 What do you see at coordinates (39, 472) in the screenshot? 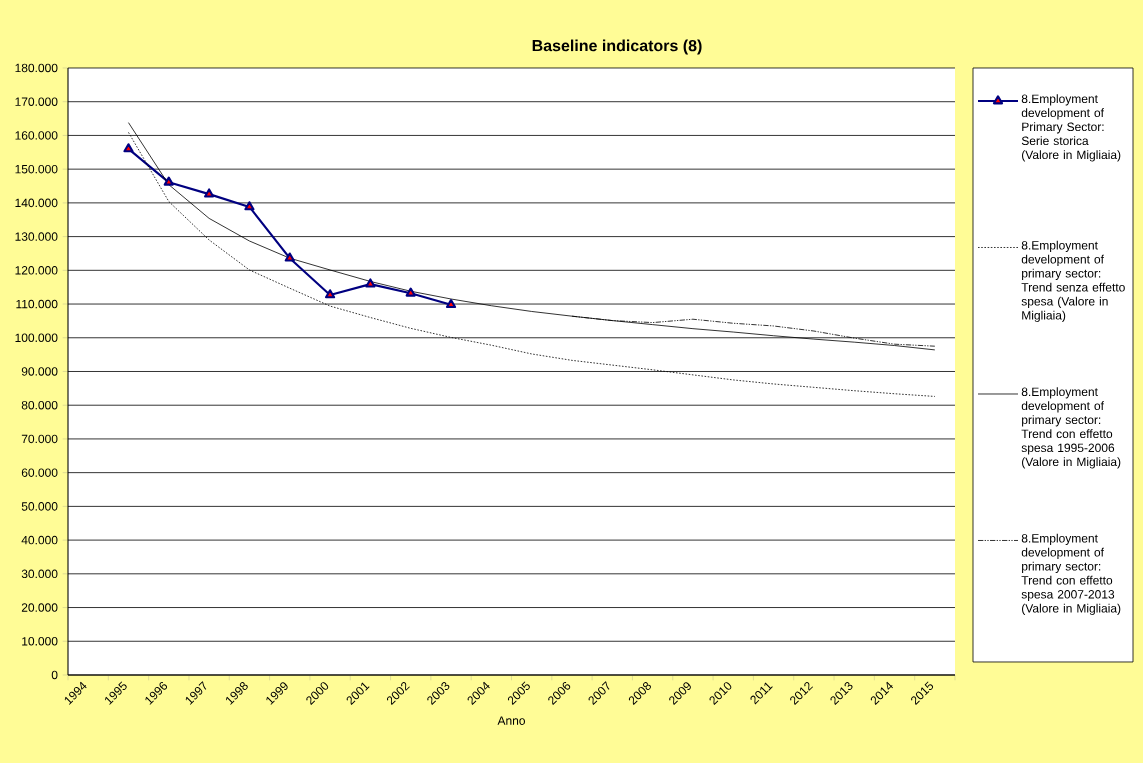
I see `y-tick-label: 60.000` at bounding box center [39, 472].